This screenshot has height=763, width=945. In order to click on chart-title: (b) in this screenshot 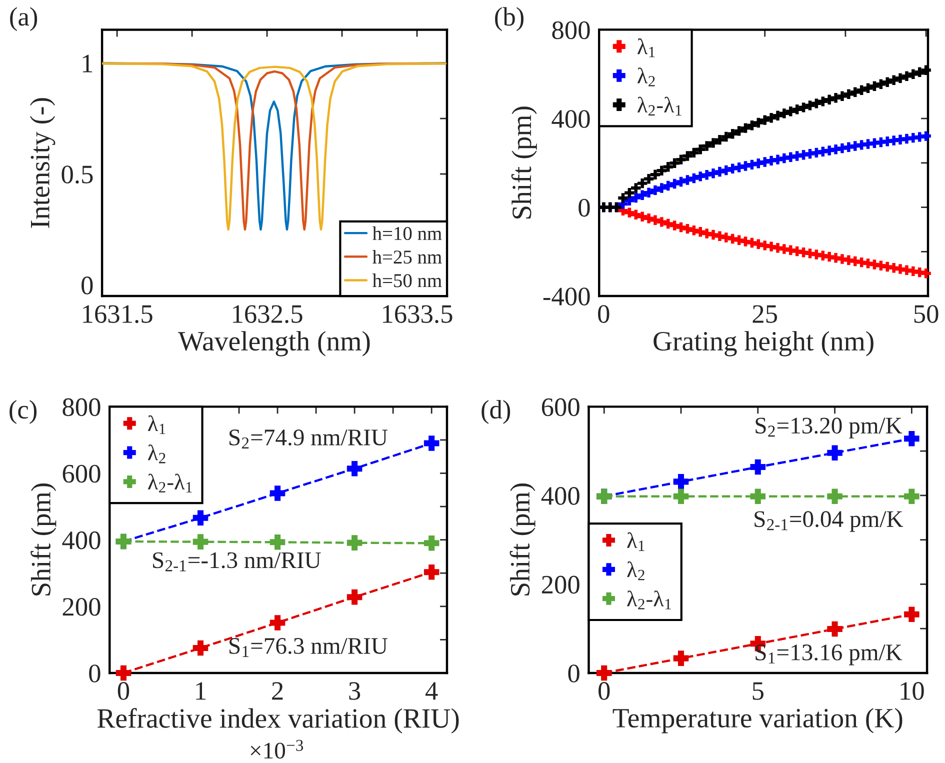, I will do `click(509, 19)`.